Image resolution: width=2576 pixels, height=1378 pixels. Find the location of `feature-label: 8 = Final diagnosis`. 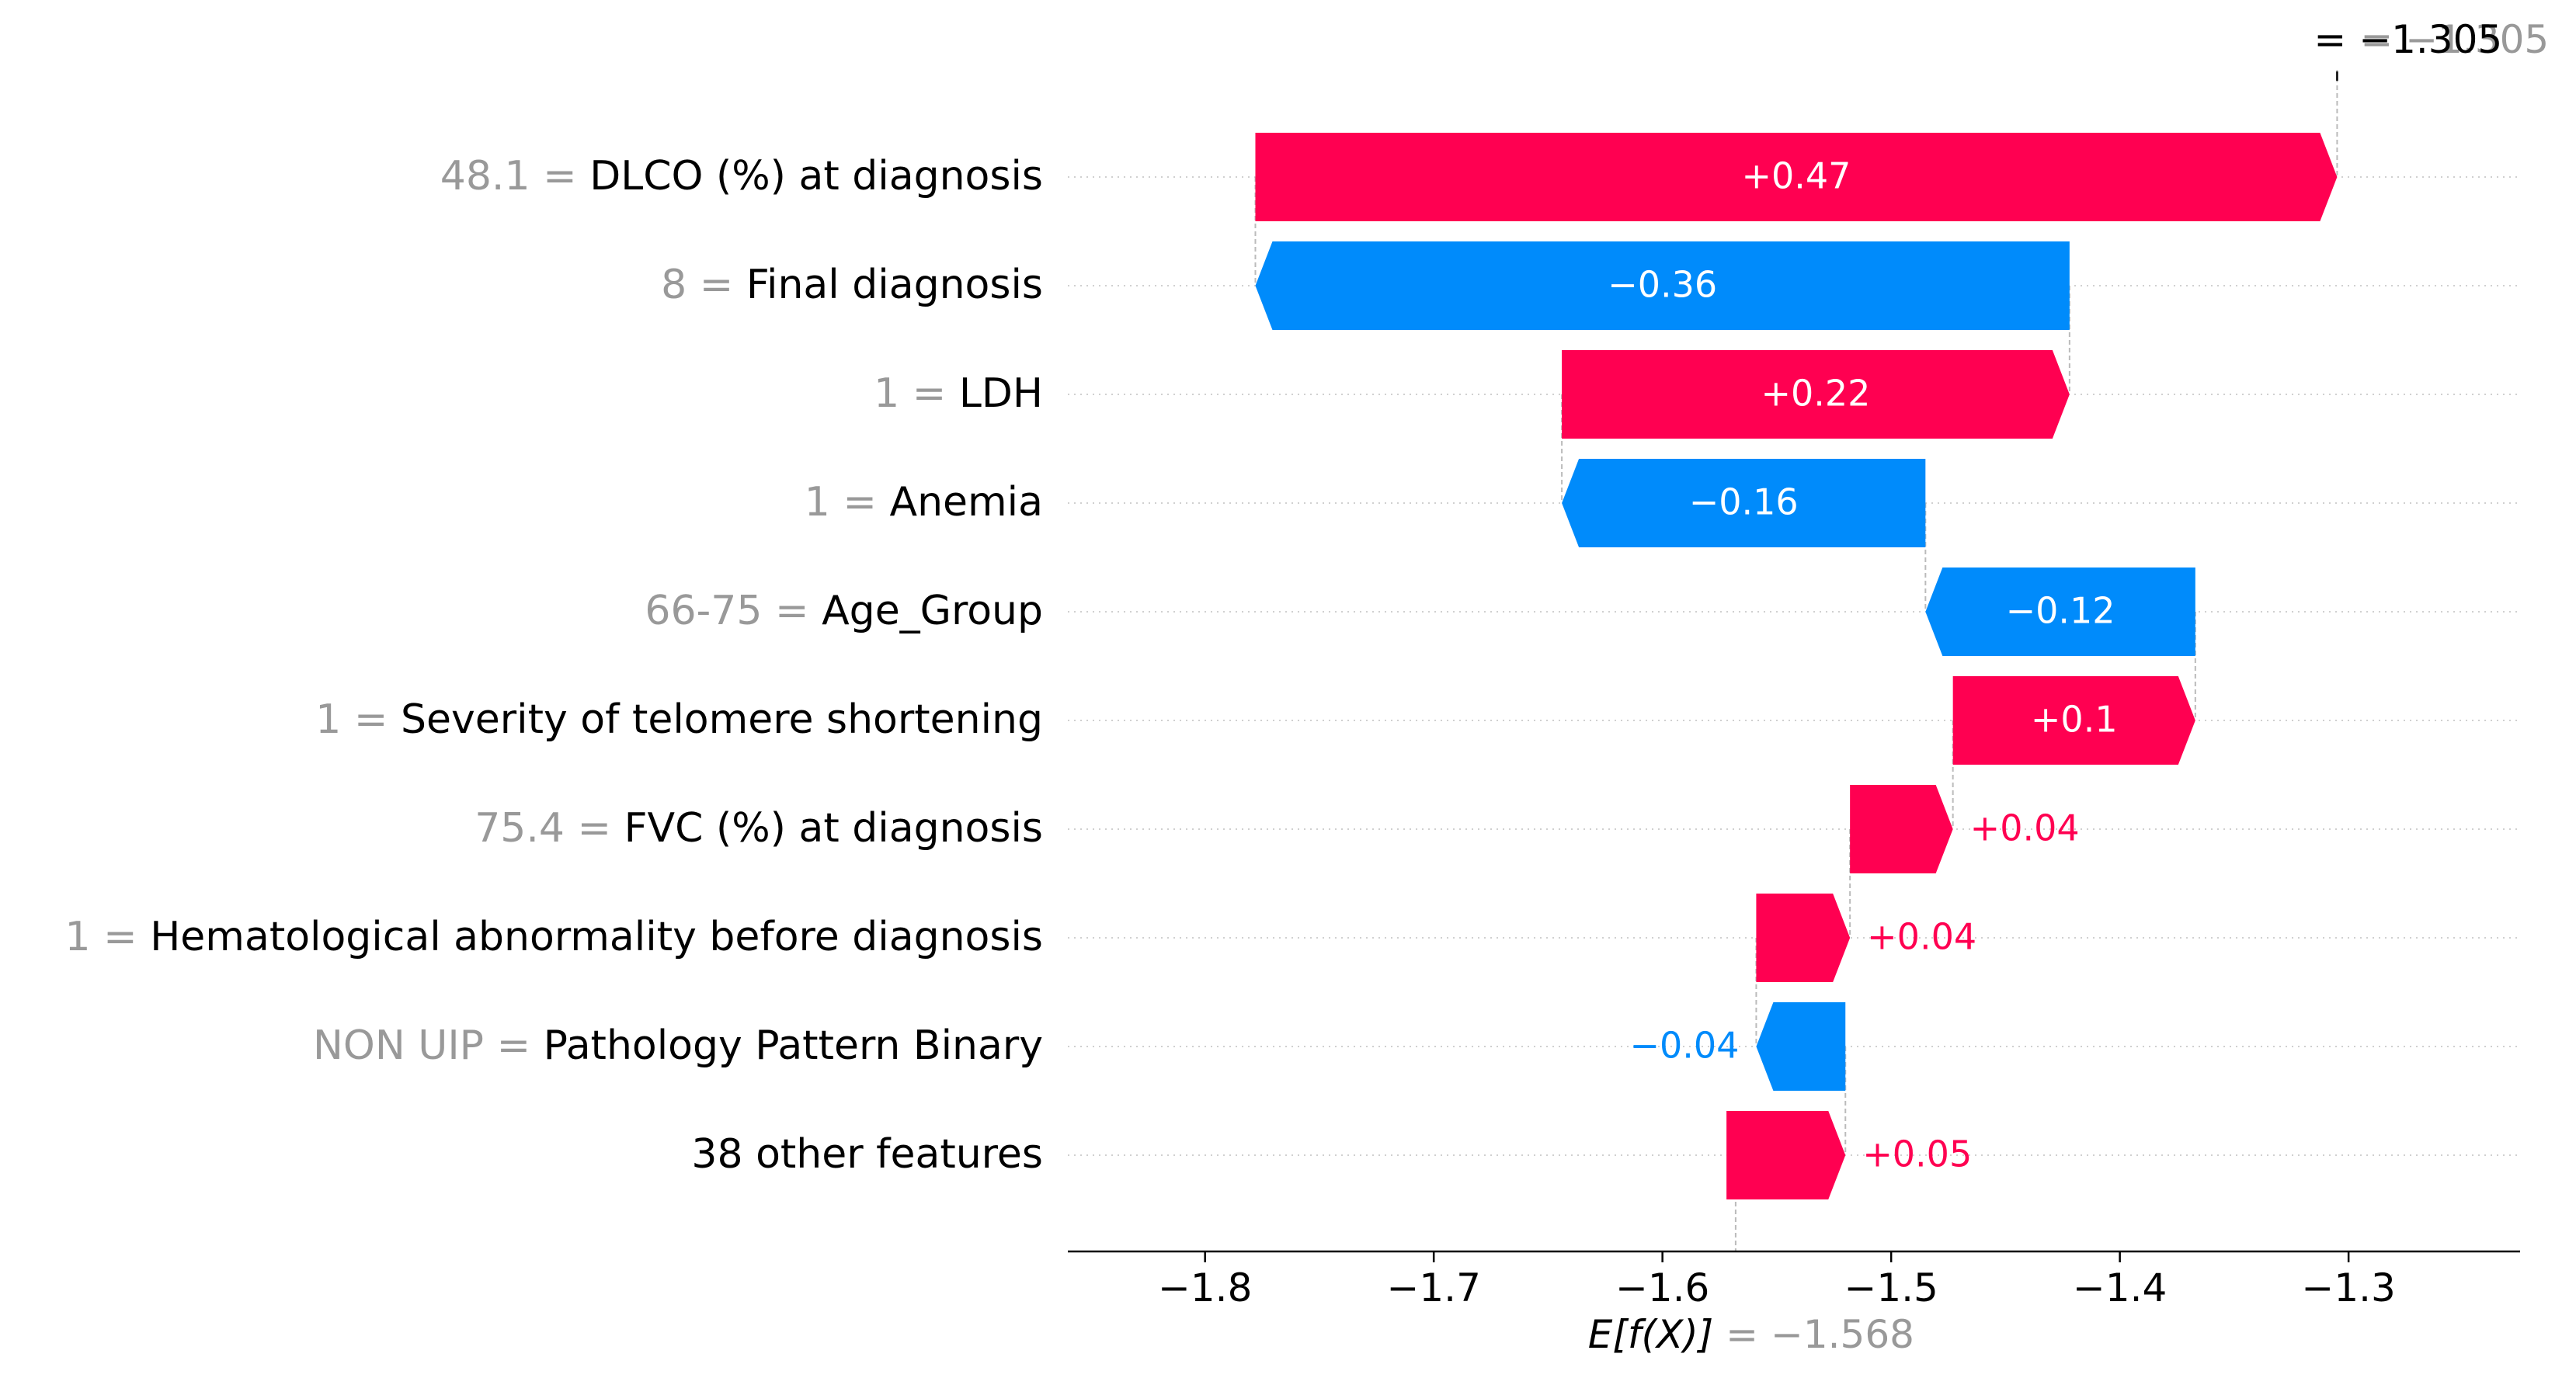

feature-label: 8 = Final diagnosis is located at coordinates (852, 285).